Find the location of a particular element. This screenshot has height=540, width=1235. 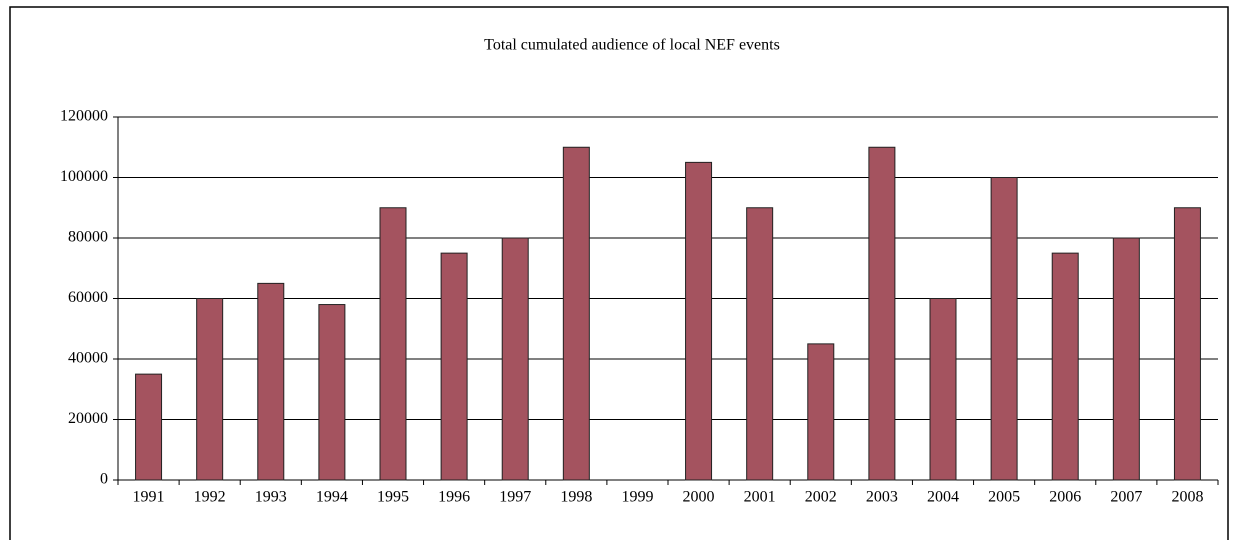

y-tick-label: 60000 is located at coordinates (88, 297).